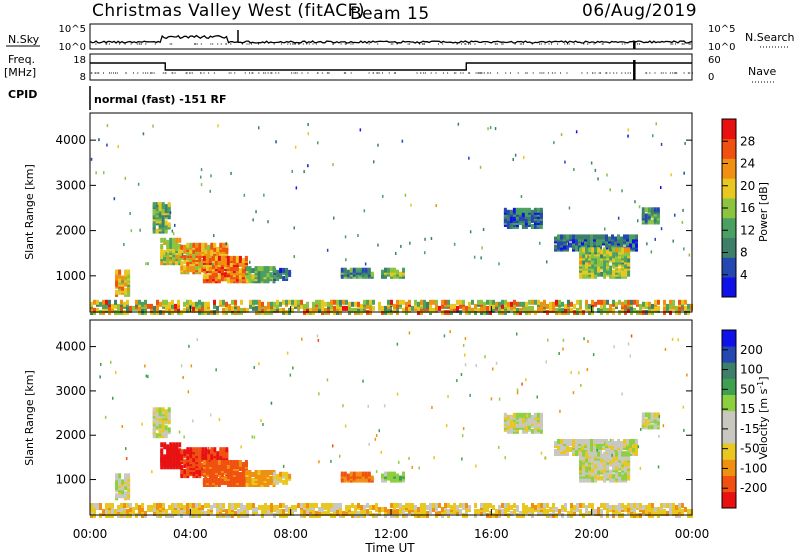  I want to click on freq-tick-top: 18, so click(79, 60).